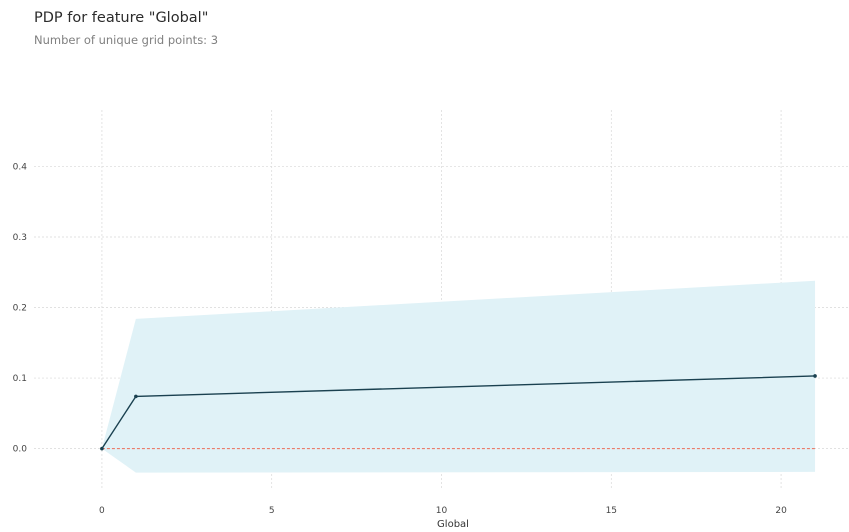 This screenshot has height=532, width=849. What do you see at coordinates (20, 238) in the screenshot?
I see `y-tick-label: 0.3` at bounding box center [20, 238].